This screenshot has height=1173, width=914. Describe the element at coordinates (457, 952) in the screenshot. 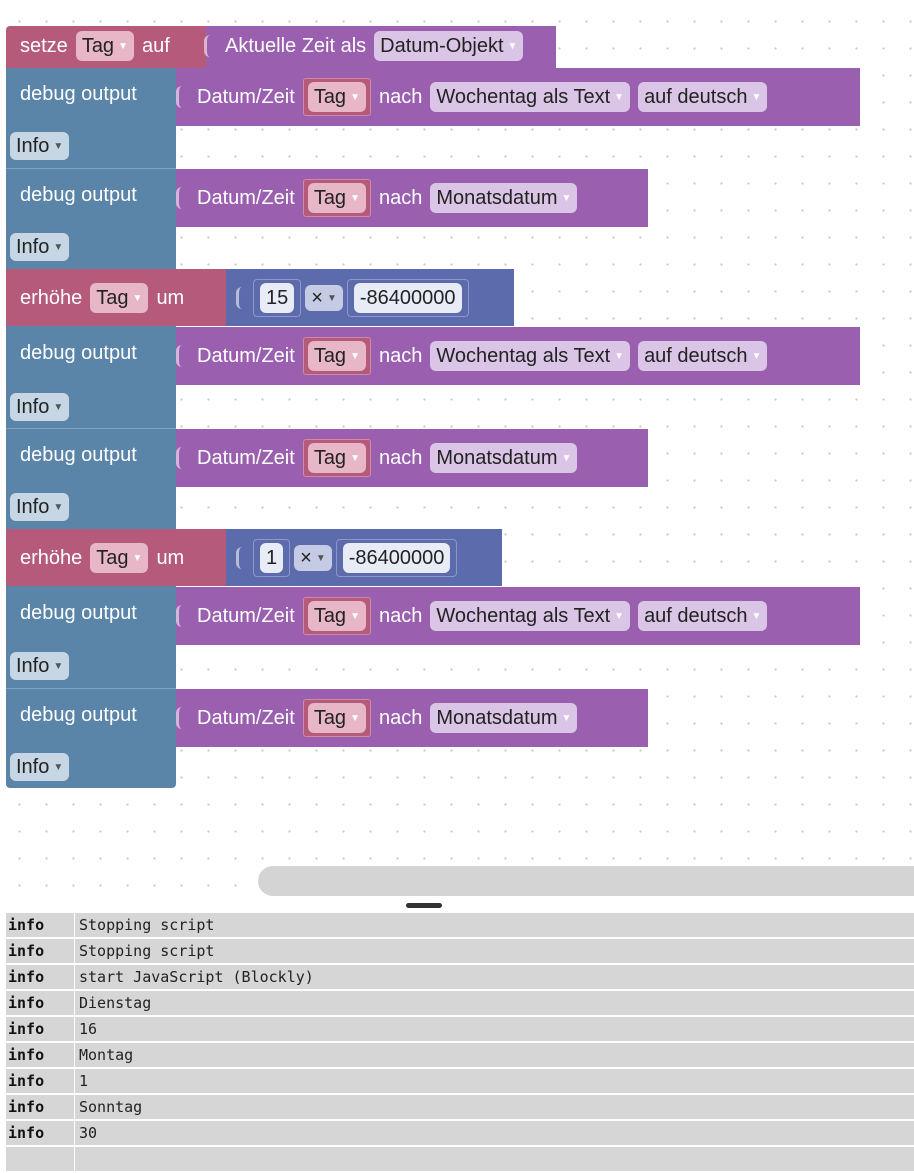

I see `log-row: info Stopping script` at that location.